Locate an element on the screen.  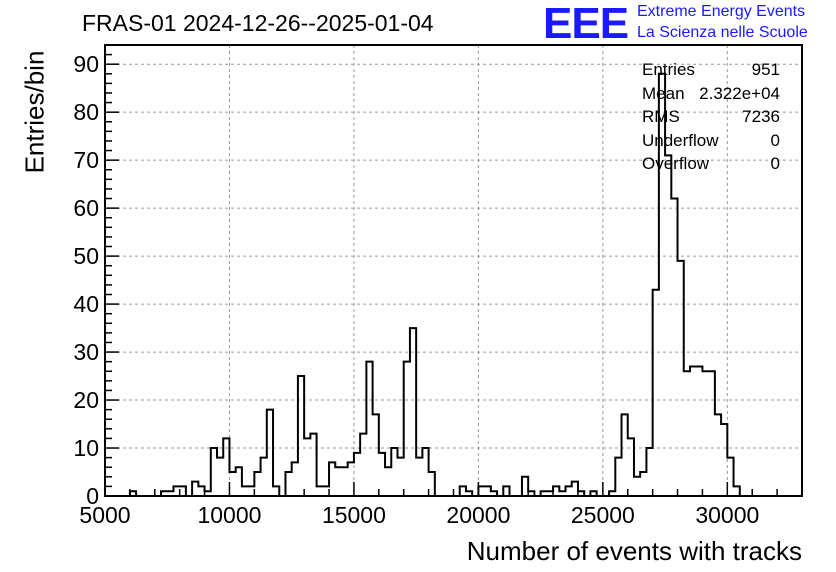
stat-row-mean: Mean 2.322e+04 is located at coordinates (711, 96).